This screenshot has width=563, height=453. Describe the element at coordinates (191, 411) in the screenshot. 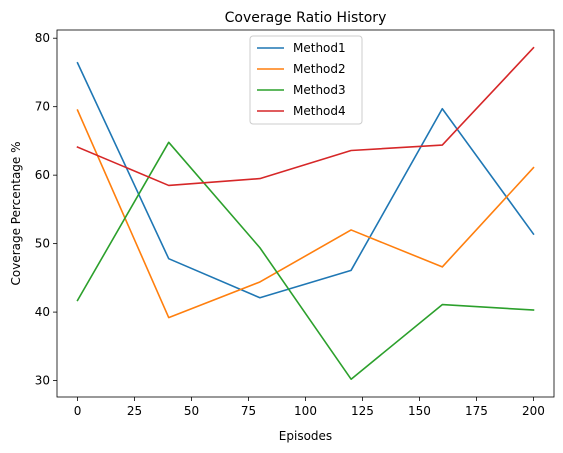

I see `x-tick-label: 50` at that location.